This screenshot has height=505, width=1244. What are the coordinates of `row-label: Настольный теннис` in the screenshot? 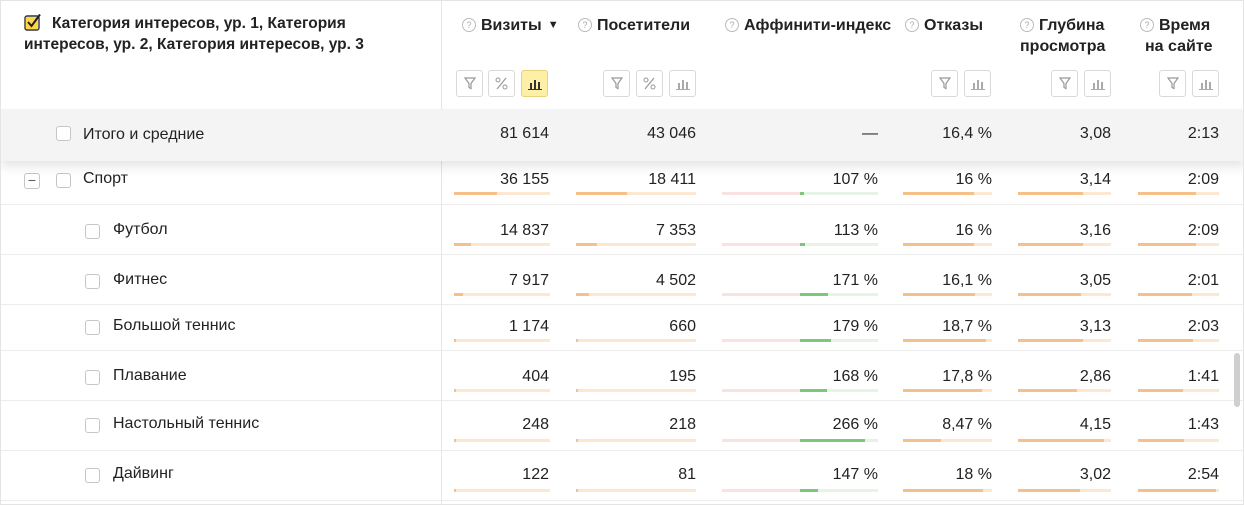 It's located at (186, 423).